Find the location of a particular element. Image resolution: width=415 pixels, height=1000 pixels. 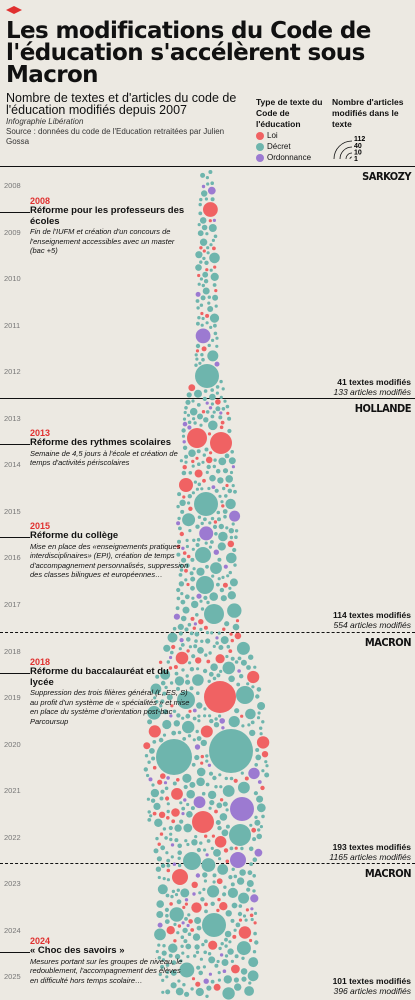

legend-item-decret: Décret is located at coordinates (293, 146).